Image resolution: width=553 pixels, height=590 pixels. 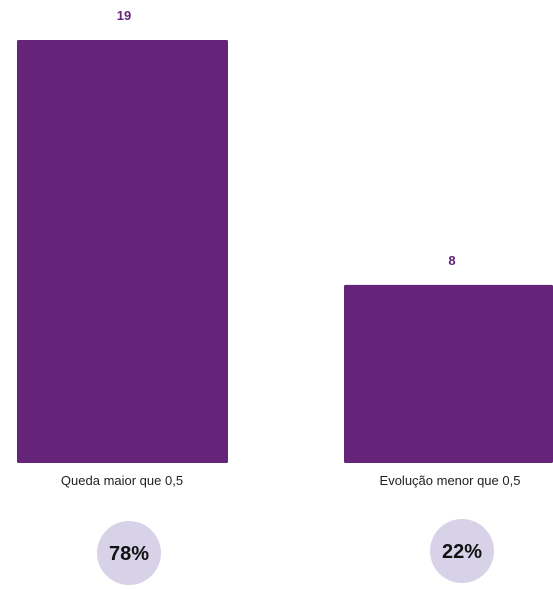 What do you see at coordinates (450, 480) in the screenshot?
I see `category-label-2: Evolução menor que 0,5` at bounding box center [450, 480].